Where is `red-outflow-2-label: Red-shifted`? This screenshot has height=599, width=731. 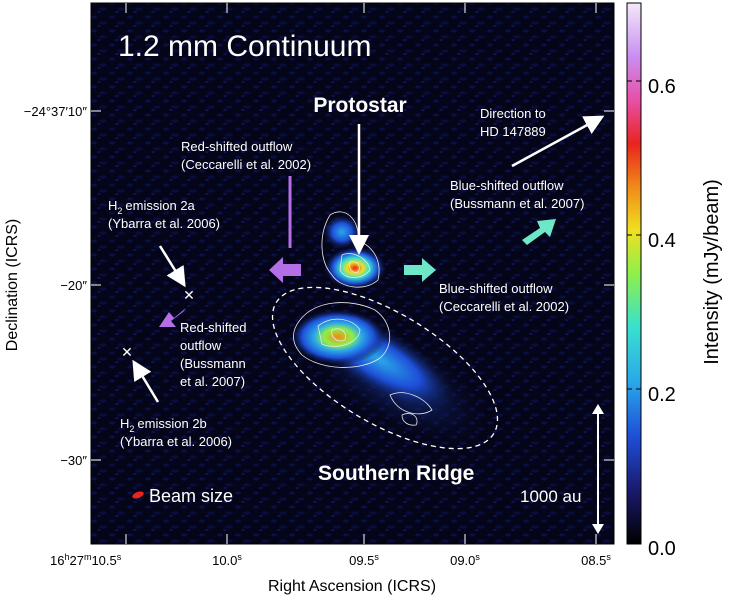
red-outflow-2-label: Red-shifted is located at coordinates (213, 327).